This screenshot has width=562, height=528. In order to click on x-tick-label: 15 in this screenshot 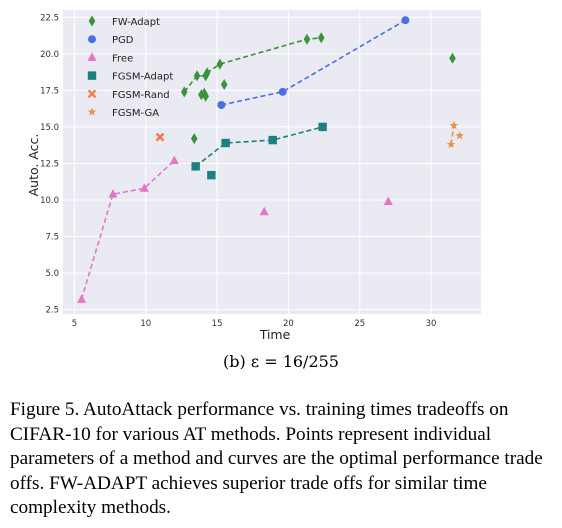, I will do `click(217, 324)`.